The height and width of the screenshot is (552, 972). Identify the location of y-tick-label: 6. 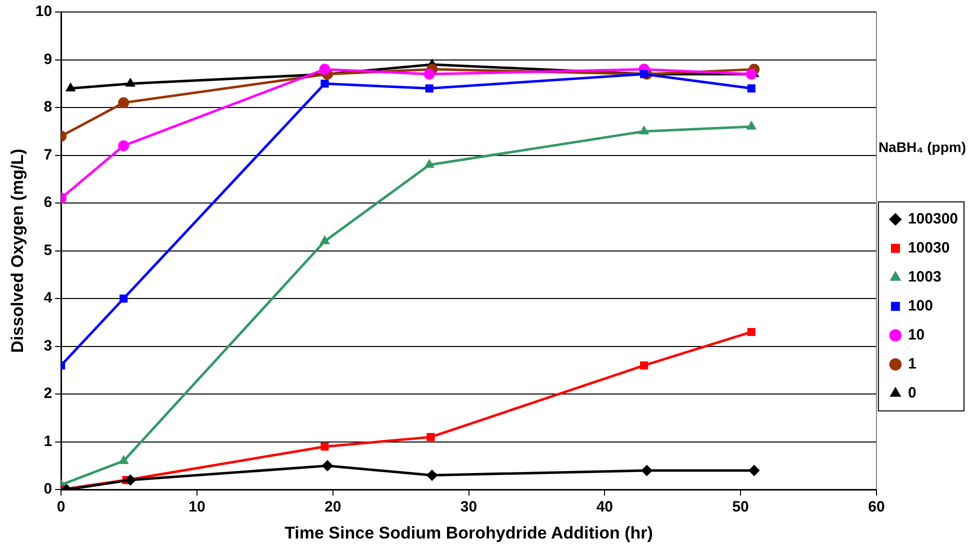
(48, 203).